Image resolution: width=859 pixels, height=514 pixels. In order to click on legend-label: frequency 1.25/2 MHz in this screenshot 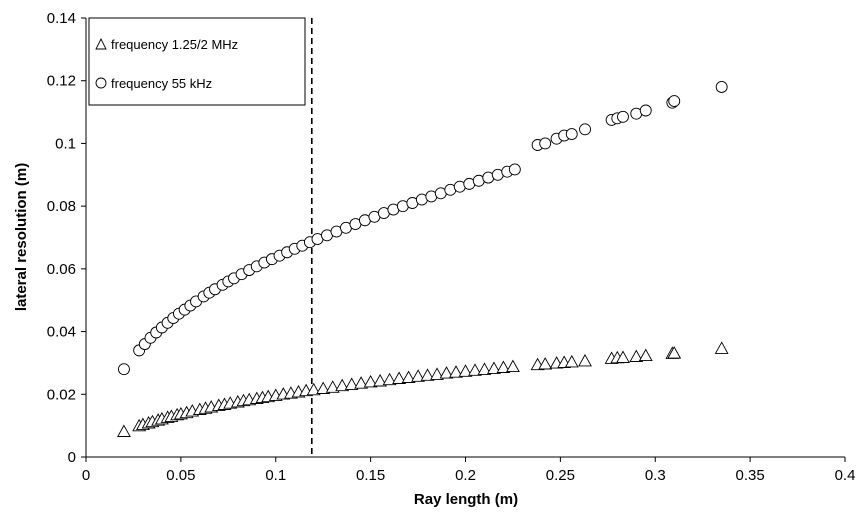, I will do `click(174, 44)`.